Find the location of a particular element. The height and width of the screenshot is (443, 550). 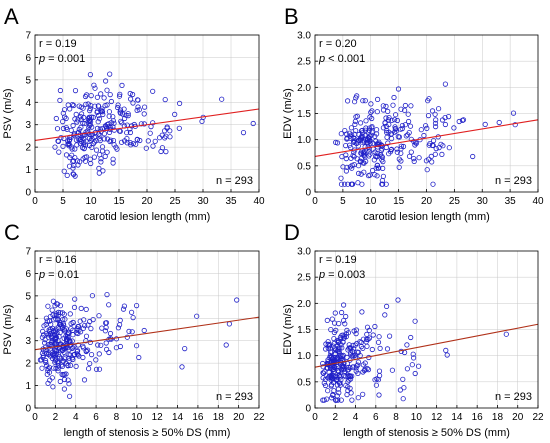

x-tick-label: 18 is located at coordinates (498, 417).